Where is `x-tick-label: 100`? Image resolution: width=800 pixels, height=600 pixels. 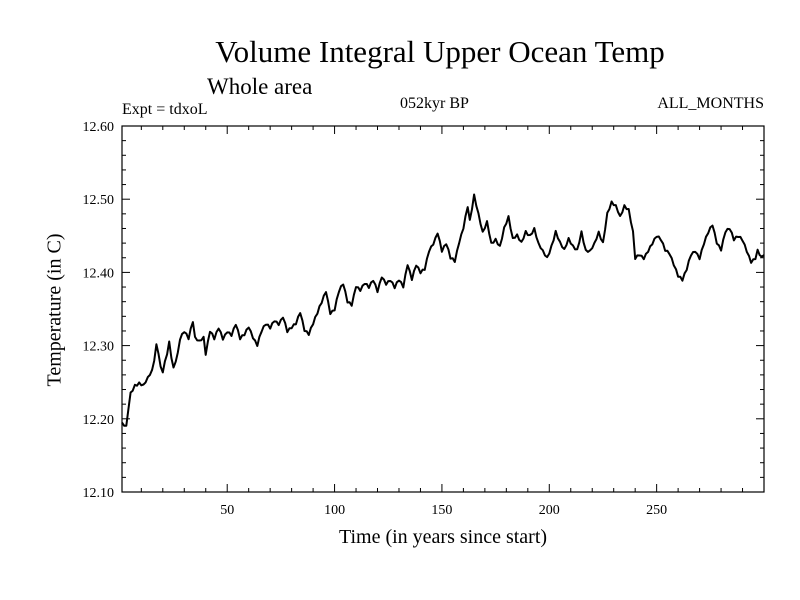
x-tick-label: 100 is located at coordinates (334, 510).